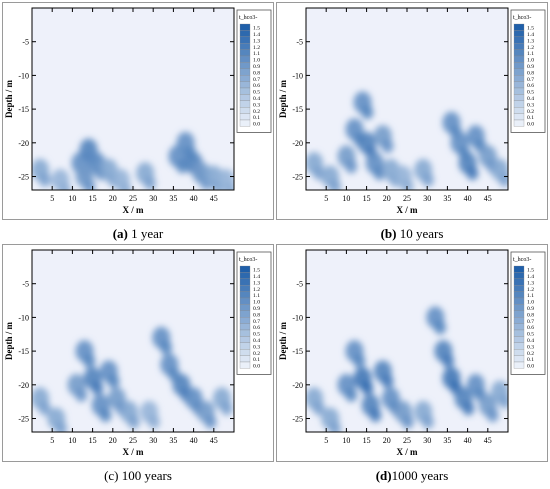  What do you see at coordinates (530, 277) in the screenshot?
I see `legend-label: 1.4` at bounding box center [530, 277].